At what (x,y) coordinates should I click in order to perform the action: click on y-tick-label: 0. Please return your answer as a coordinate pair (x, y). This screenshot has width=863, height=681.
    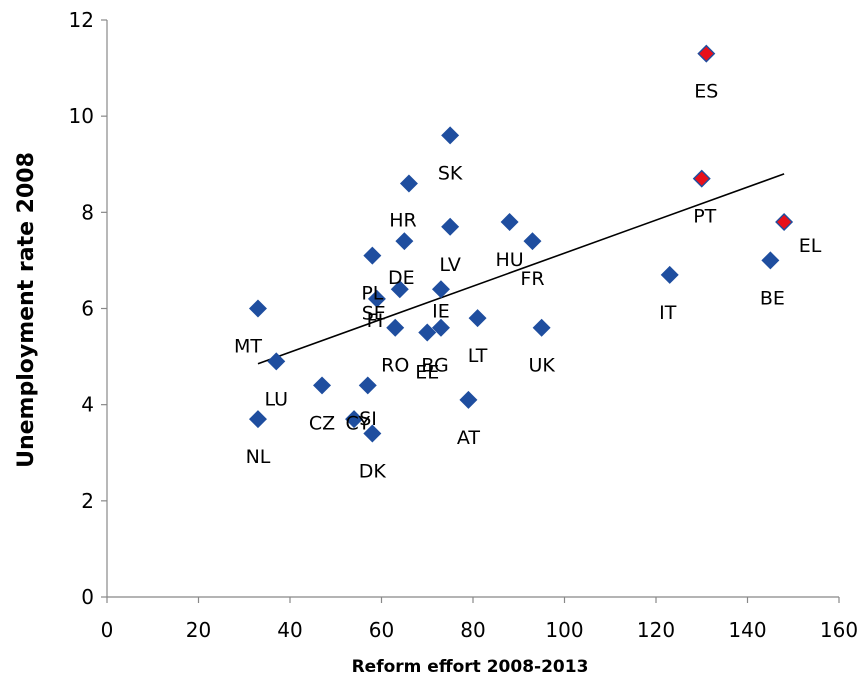
    Looking at the image, I should click on (87, 597).